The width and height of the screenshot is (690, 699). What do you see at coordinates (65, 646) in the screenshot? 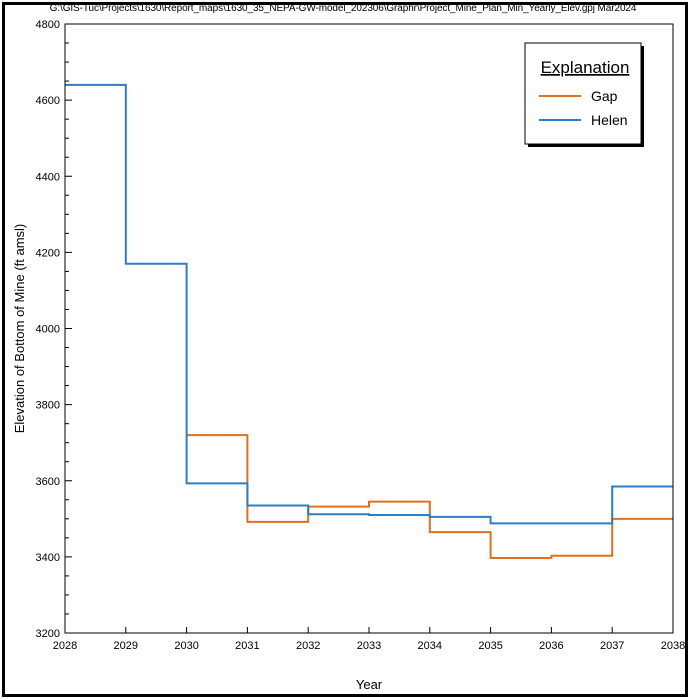
I see `x-tick-label: 2028` at bounding box center [65, 646].